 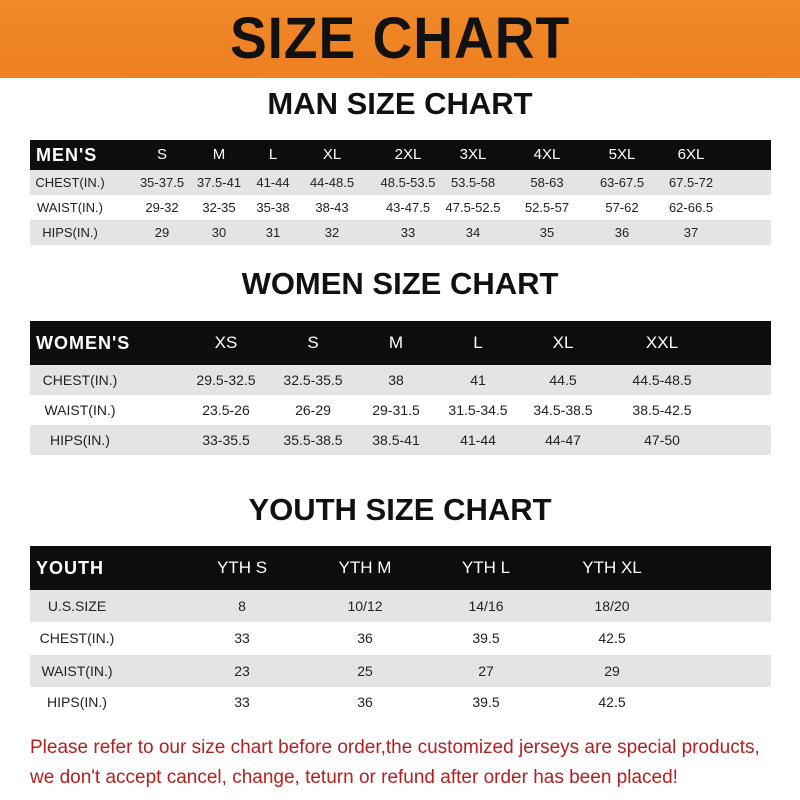 What do you see at coordinates (486, 671) in the screenshot?
I see `value-cell: 27` at bounding box center [486, 671].